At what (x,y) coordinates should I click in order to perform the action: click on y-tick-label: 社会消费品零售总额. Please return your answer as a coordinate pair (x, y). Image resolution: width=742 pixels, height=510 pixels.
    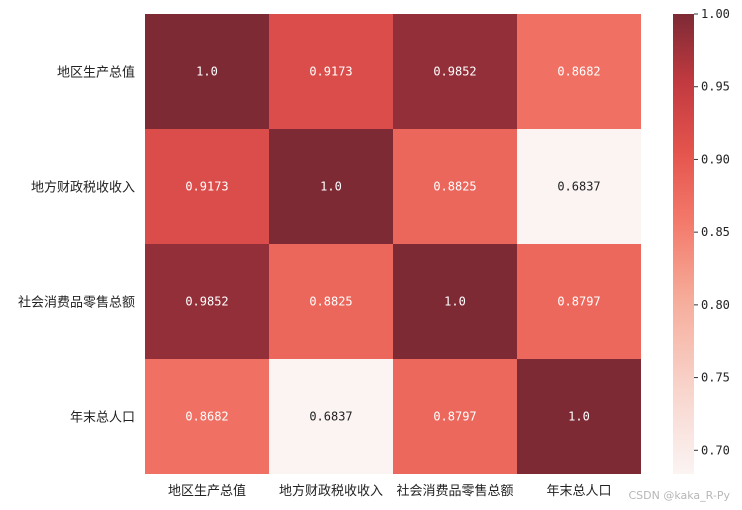
    Looking at the image, I should click on (76, 303).